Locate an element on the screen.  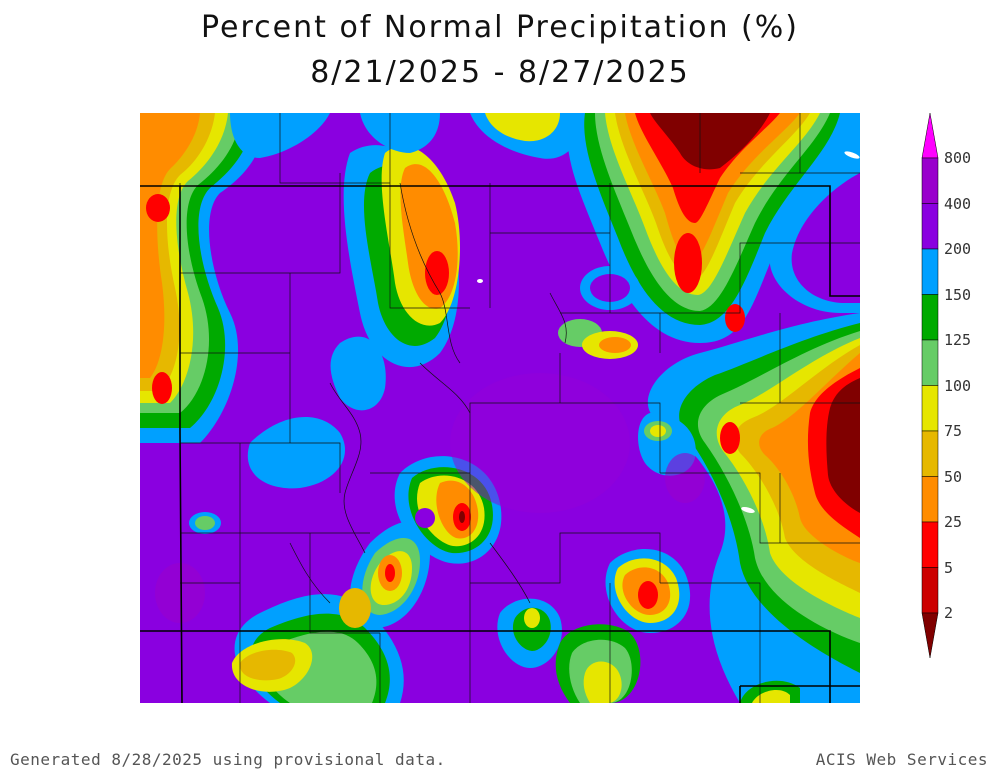
legend-label: 5 is located at coordinates (949, 567).